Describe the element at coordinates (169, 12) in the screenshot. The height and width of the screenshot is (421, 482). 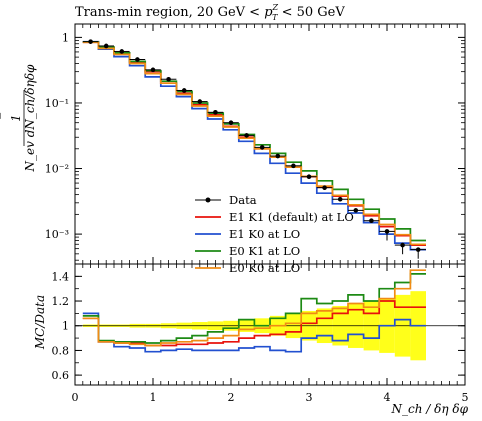
I see `chart-title-text: Trans-min region, 20 GeV <` at that location.